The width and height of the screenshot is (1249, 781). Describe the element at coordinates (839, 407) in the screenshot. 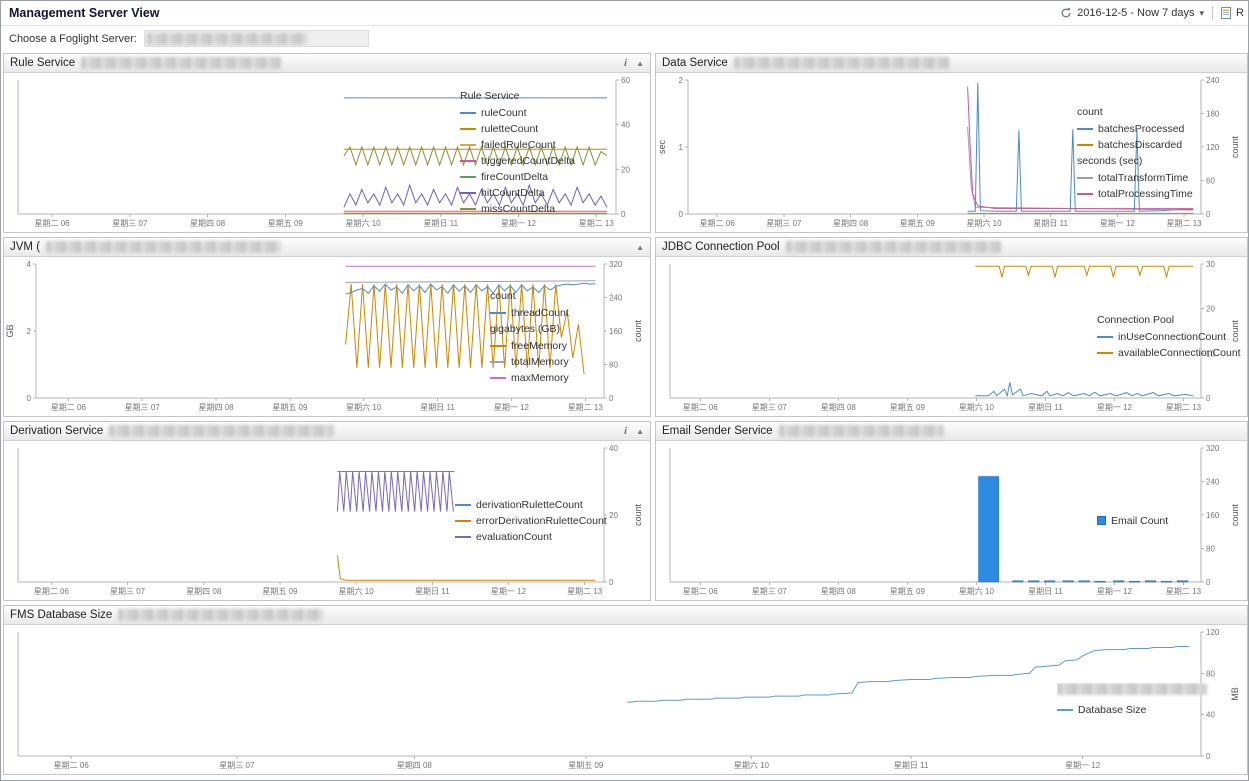

I see `svg-text: 星期四 08` at that location.